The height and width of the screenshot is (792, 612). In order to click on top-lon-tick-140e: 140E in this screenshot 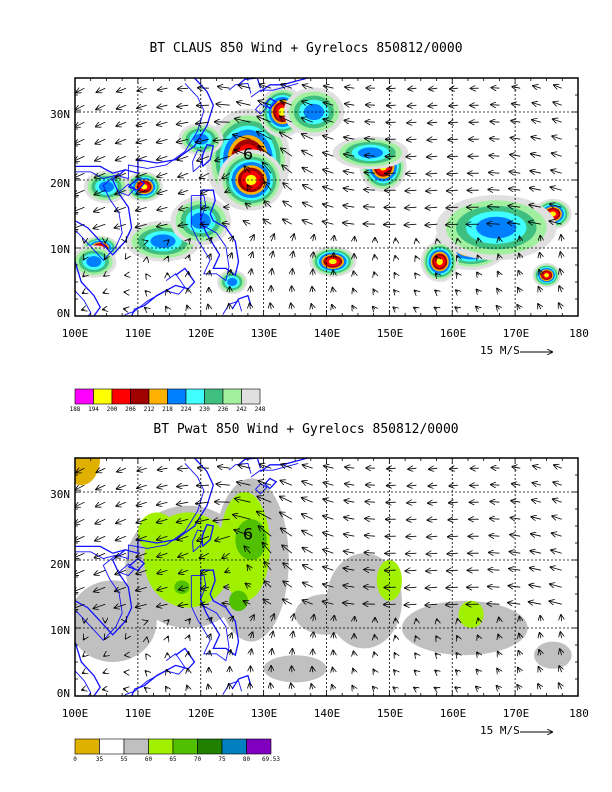, I will do `click(327, 333)`.